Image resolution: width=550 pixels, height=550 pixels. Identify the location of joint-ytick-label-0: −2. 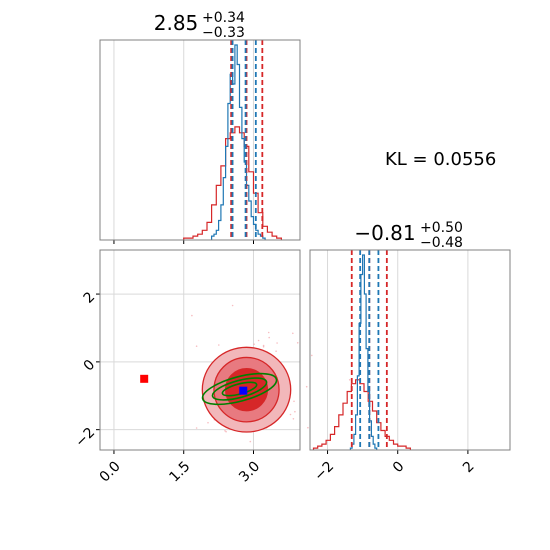
(85, 438).